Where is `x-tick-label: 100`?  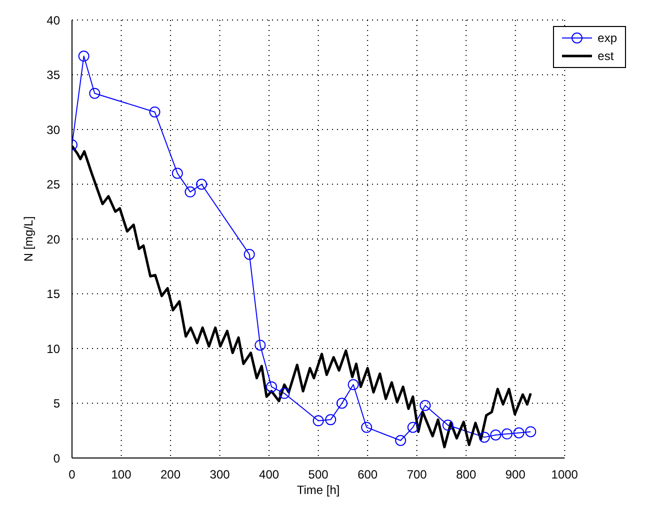 x-tick-label: 100 is located at coordinates (121, 475).